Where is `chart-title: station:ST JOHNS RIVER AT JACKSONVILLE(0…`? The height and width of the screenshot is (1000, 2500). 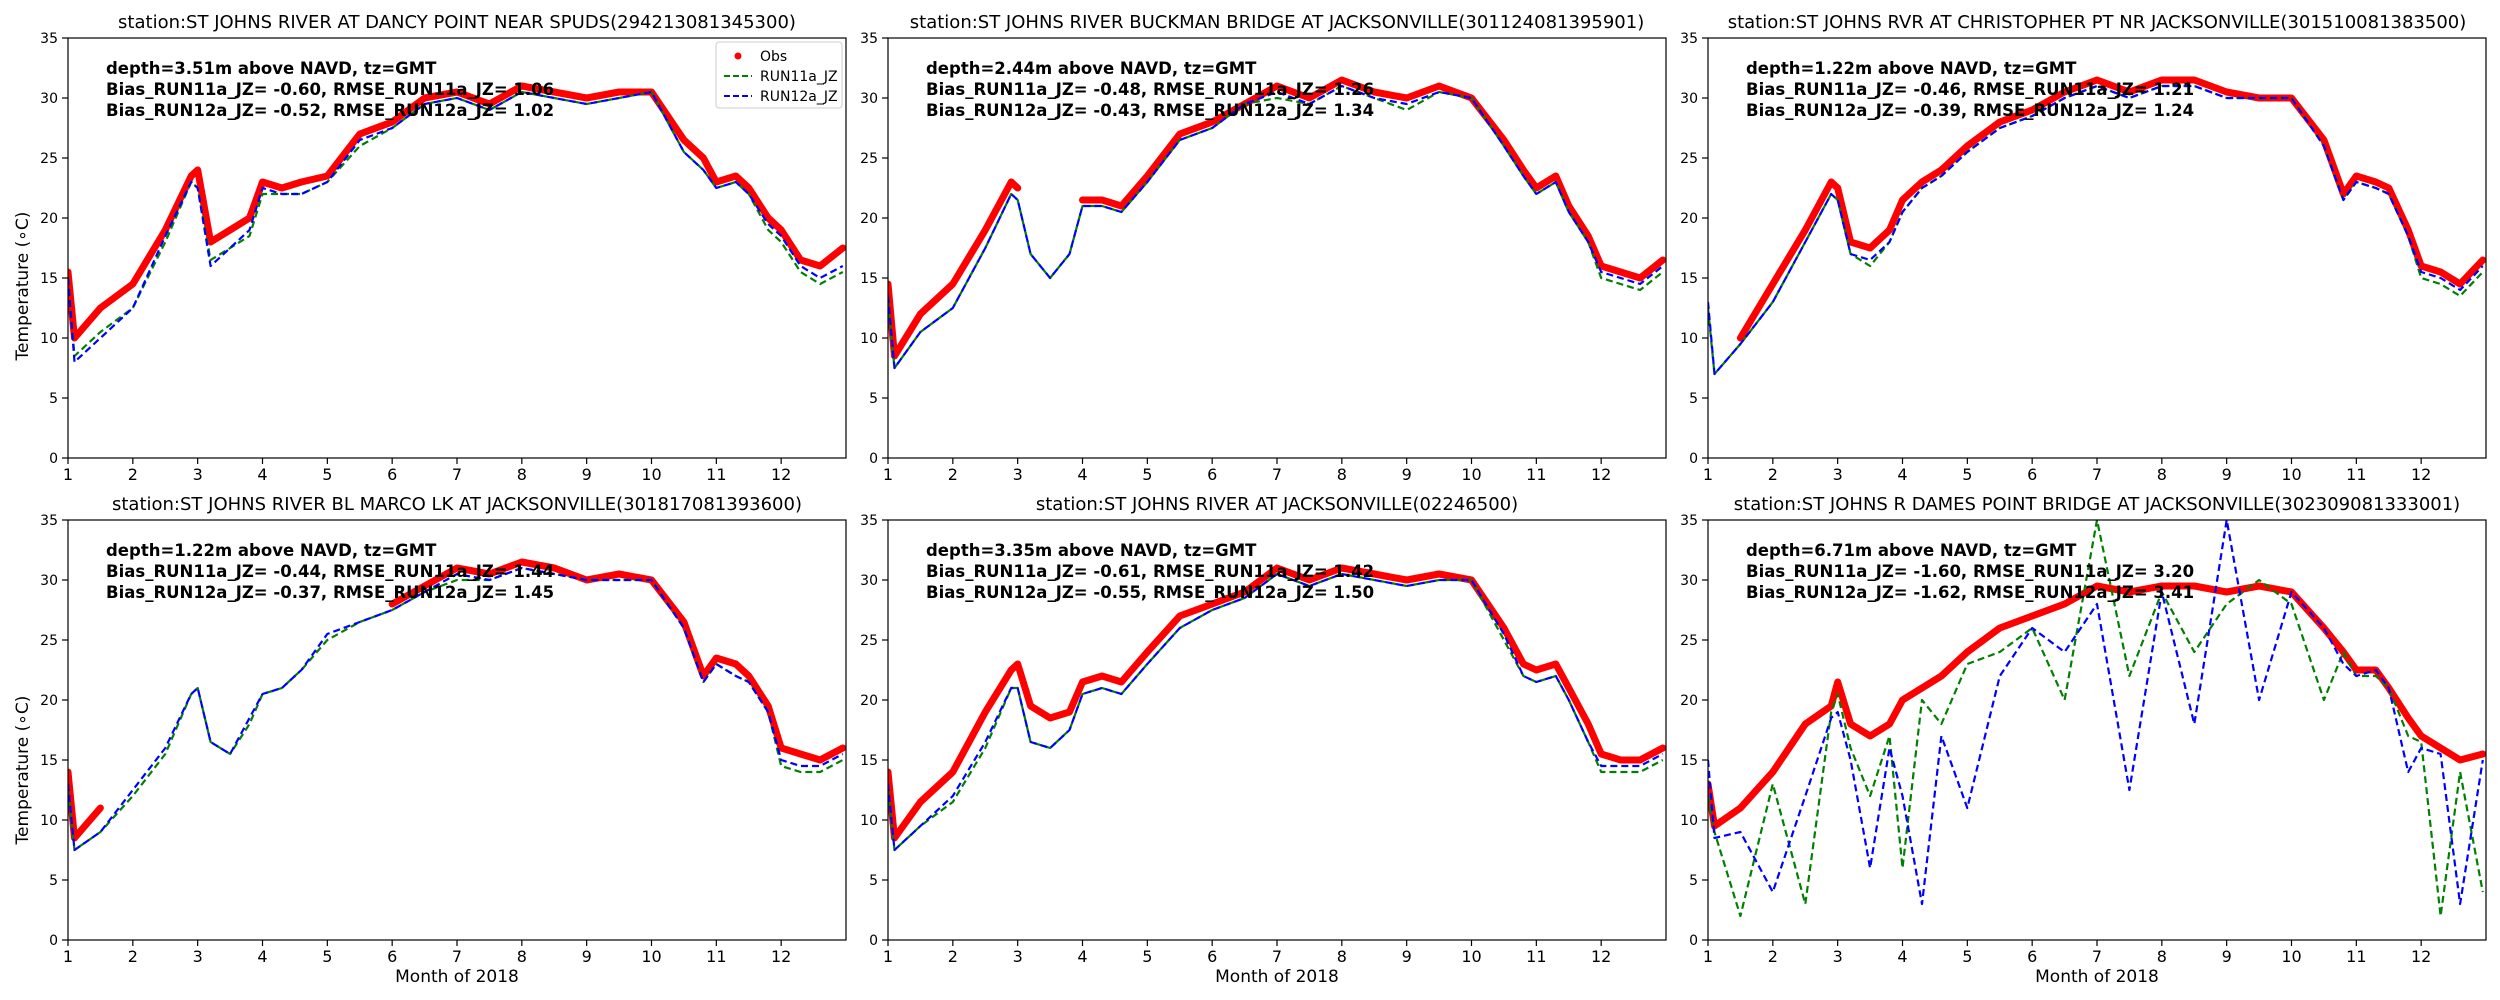
chart-title: station:ST JOHNS RIVER AT JACKSONVILLE(0… is located at coordinates (1277, 504).